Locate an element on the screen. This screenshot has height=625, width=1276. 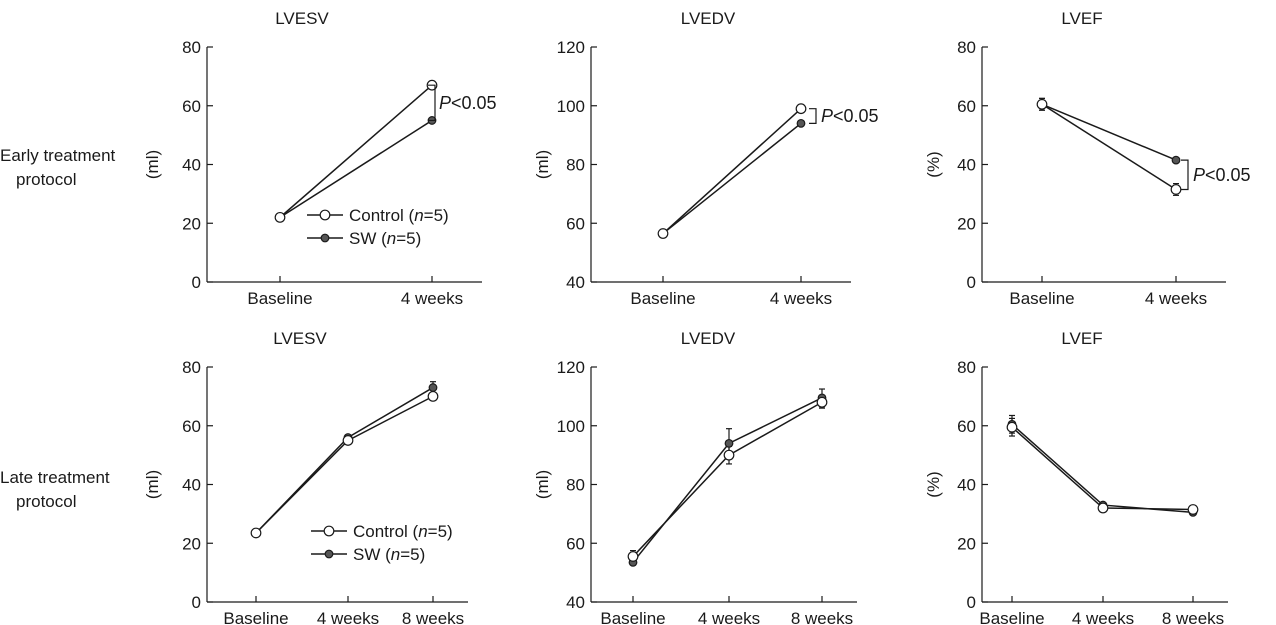
row-label-late: Late treatment protocol is located at coordinates (75, 490).